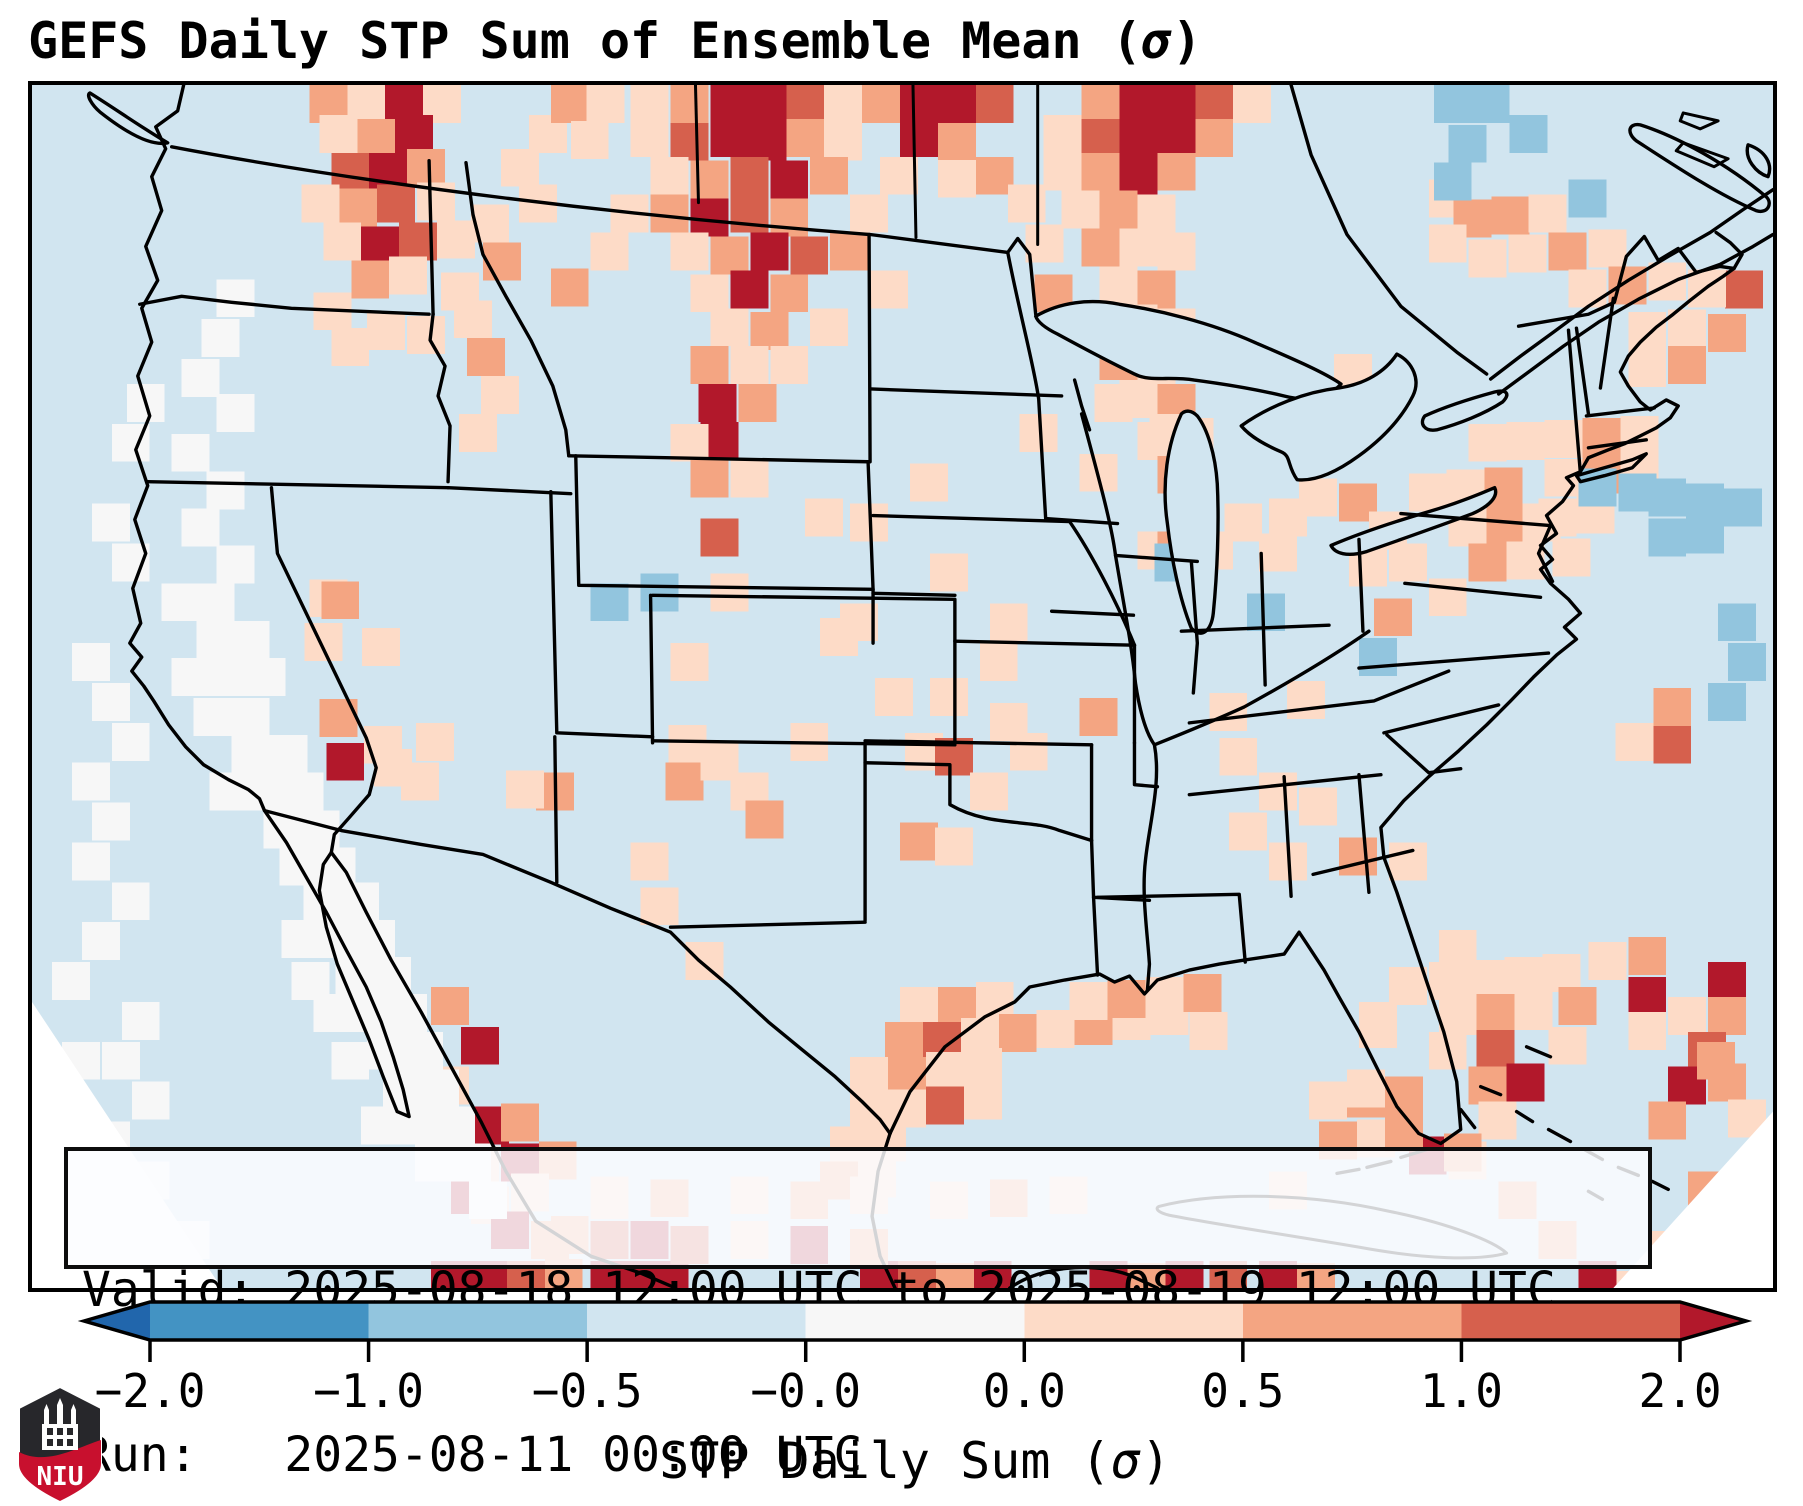 The height and width of the screenshot is (1506, 1803). Describe the element at coordinates (60, 1444) in the screenshot. I see `niu-logo: NIU` at that location.